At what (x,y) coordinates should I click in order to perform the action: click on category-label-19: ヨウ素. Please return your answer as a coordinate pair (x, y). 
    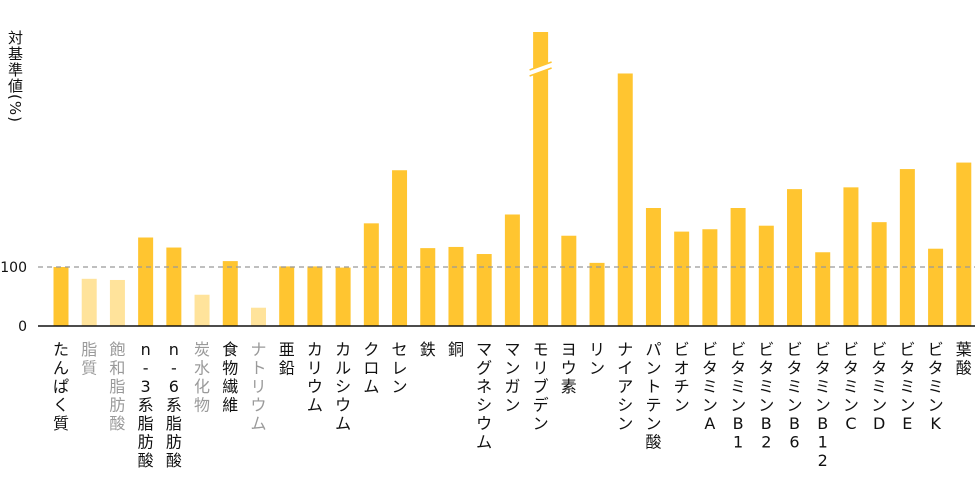
    Looking at the image, I should click on (569, 368).